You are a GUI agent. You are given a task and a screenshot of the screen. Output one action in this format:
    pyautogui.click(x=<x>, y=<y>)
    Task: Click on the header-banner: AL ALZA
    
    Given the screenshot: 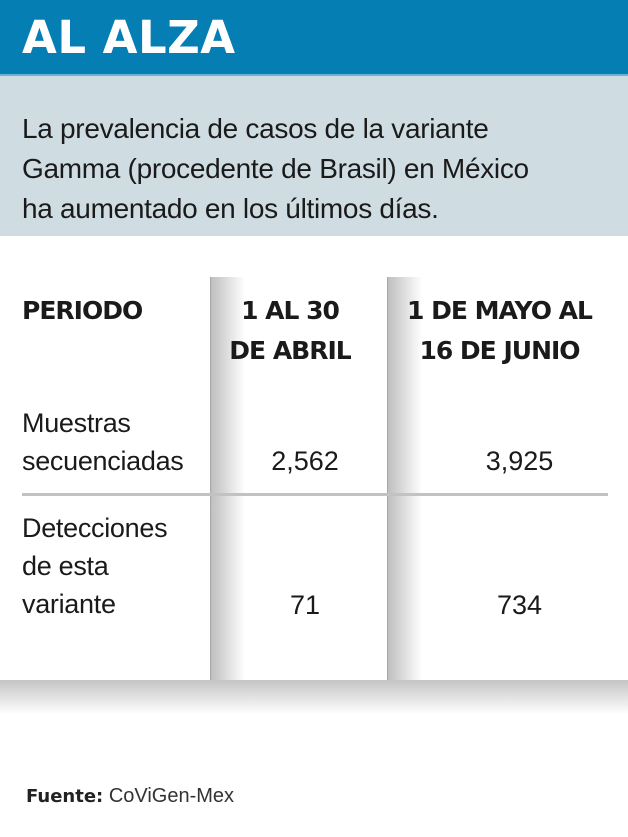 What is the action you would take?
    pyautogui.click(x=314, y=37)
    